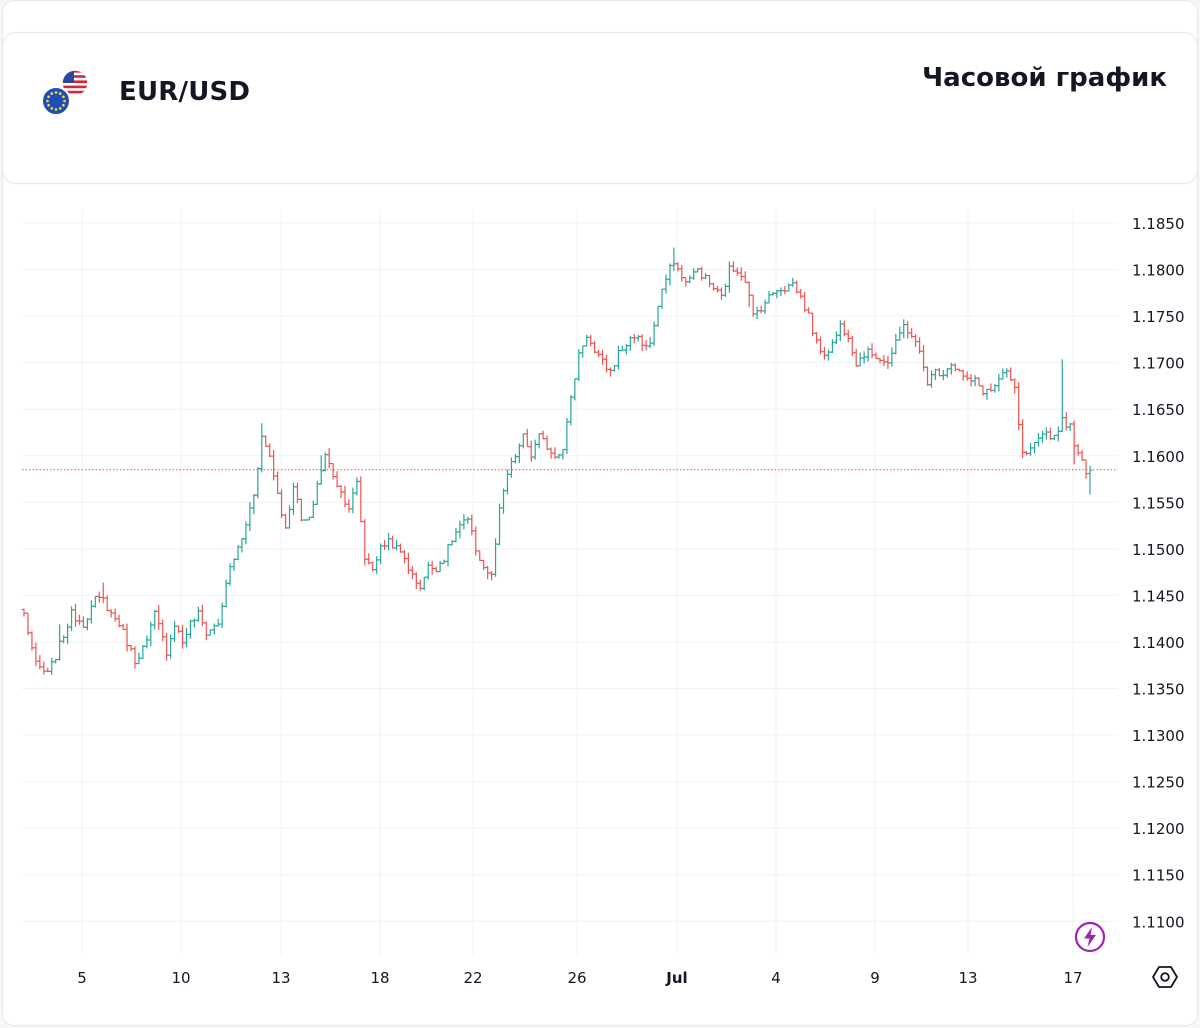 Image resolution: width=1200 pixels, height=1028 pixels. What do you see at coordinates (472, 978) in the screenshot?
I see `x-tick-label: 22` at bounding box center [472, 978].